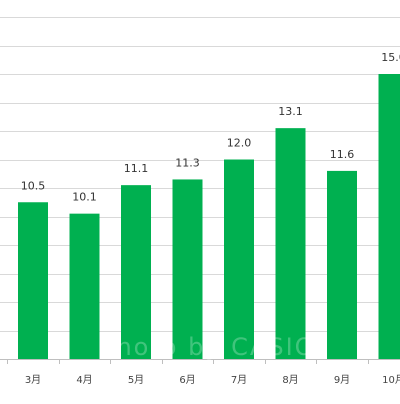 This screenshot has height=404, width=400. Describe the element at coordinates (342, 380) in the screenshot. I see `category-label: 9月` at that location.